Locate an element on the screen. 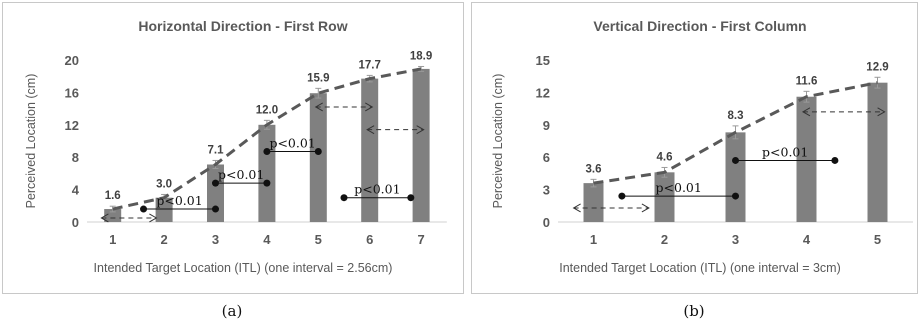 The height and width of the screenshot is (326, 920). y-tick-label: 6 is located at coordinates (546, 157).